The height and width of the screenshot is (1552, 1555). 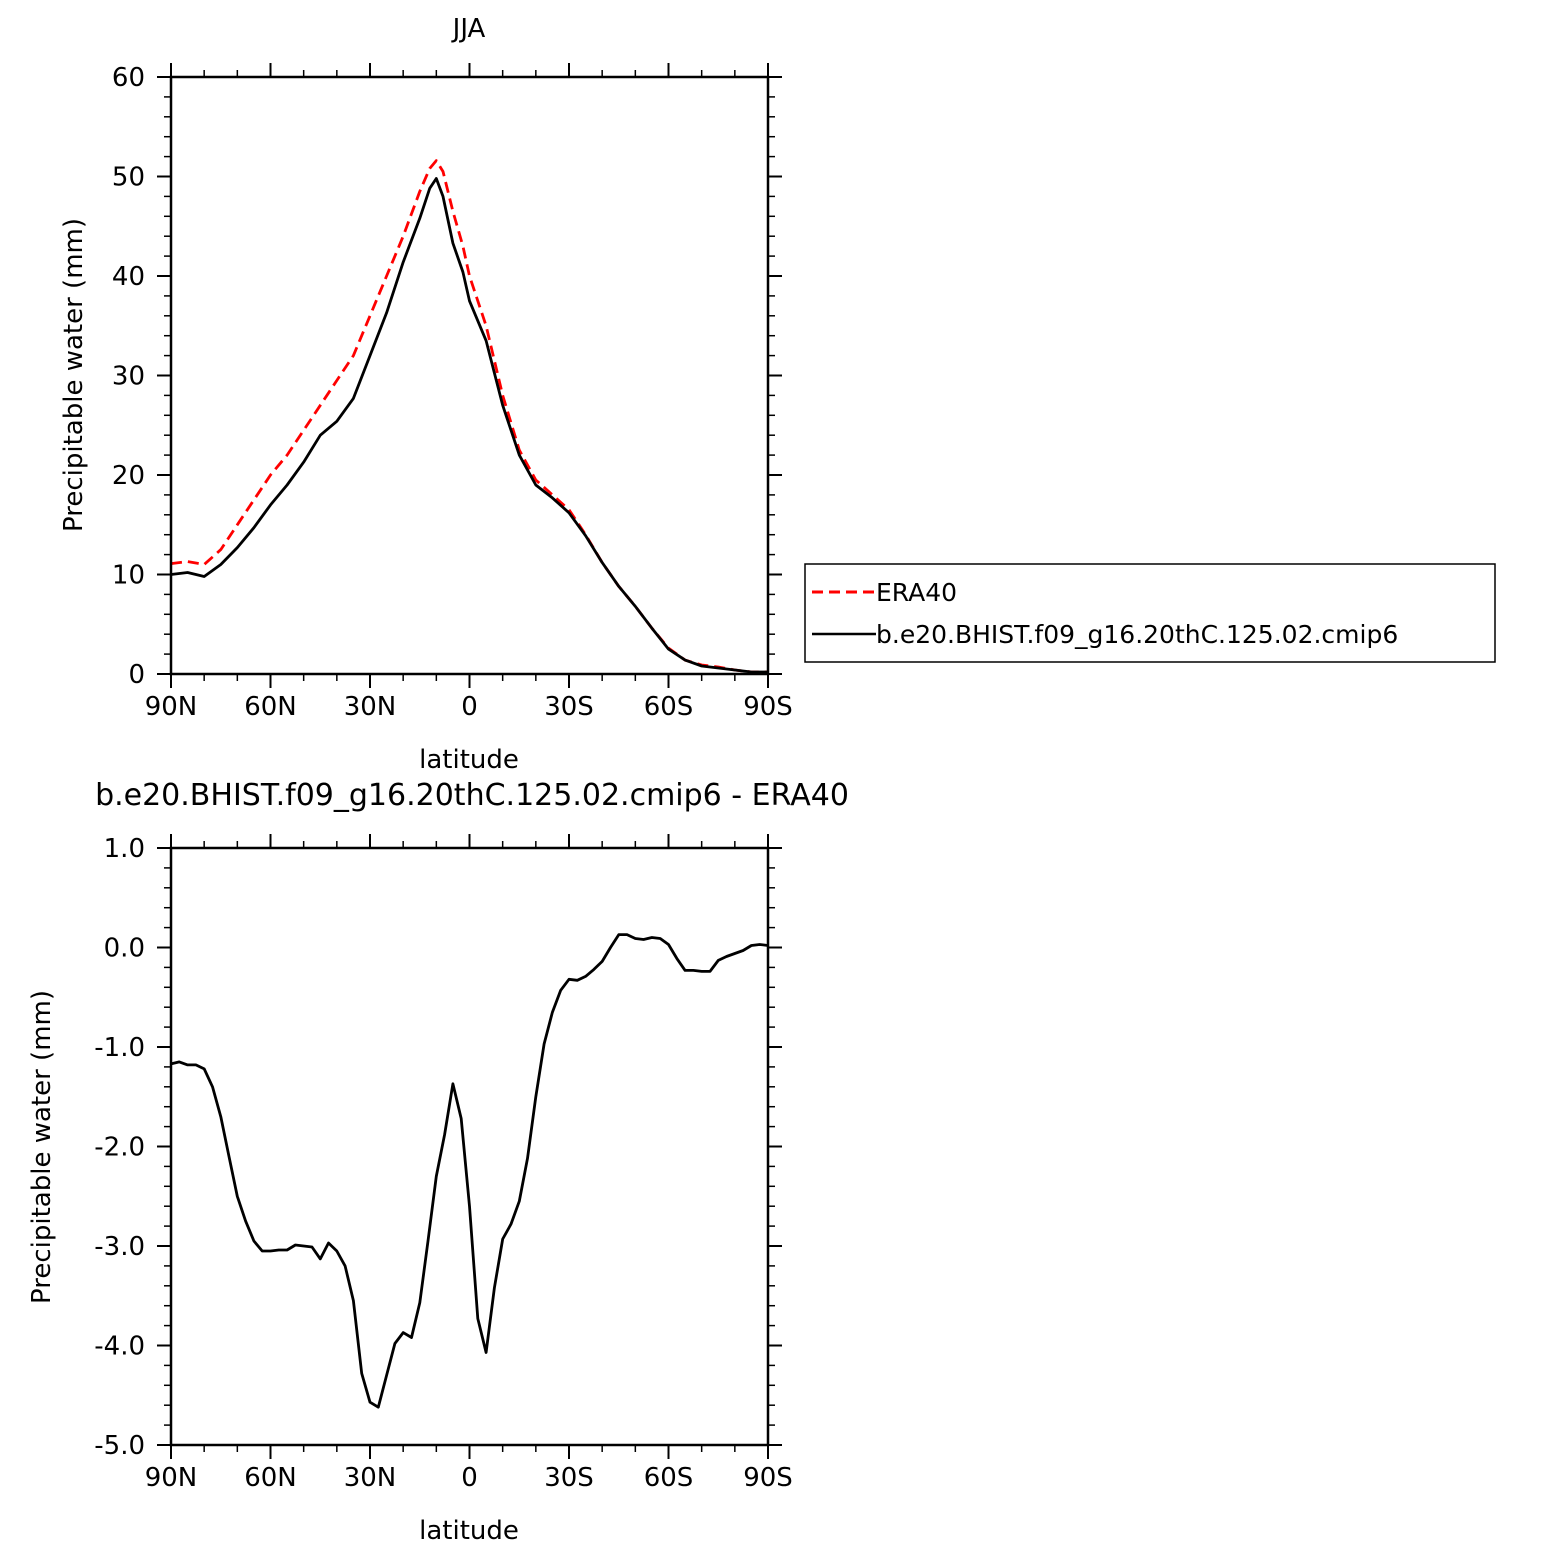 I want to click on bottom-y-tick-label: -3.0, so click(x=119, y=1247).